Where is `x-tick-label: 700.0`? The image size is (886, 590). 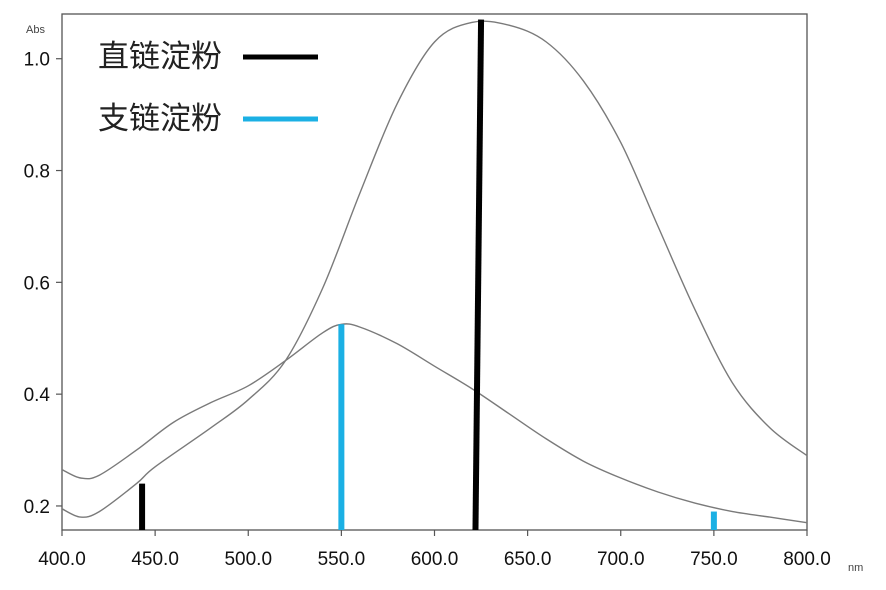 x-tick-label: 700.0 is located at coordinates (621, 559).